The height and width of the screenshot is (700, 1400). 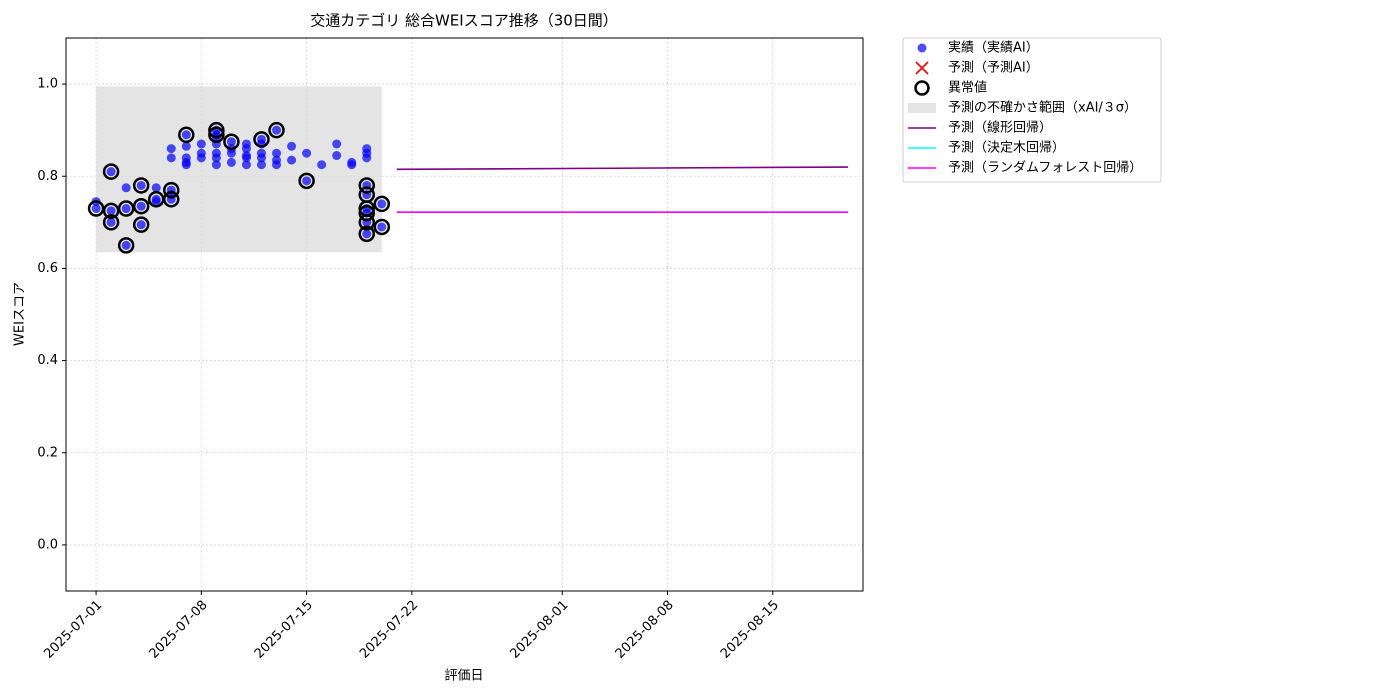 I want to click on legend-label: 予測（予測AI）, so click(x=993, y=68).